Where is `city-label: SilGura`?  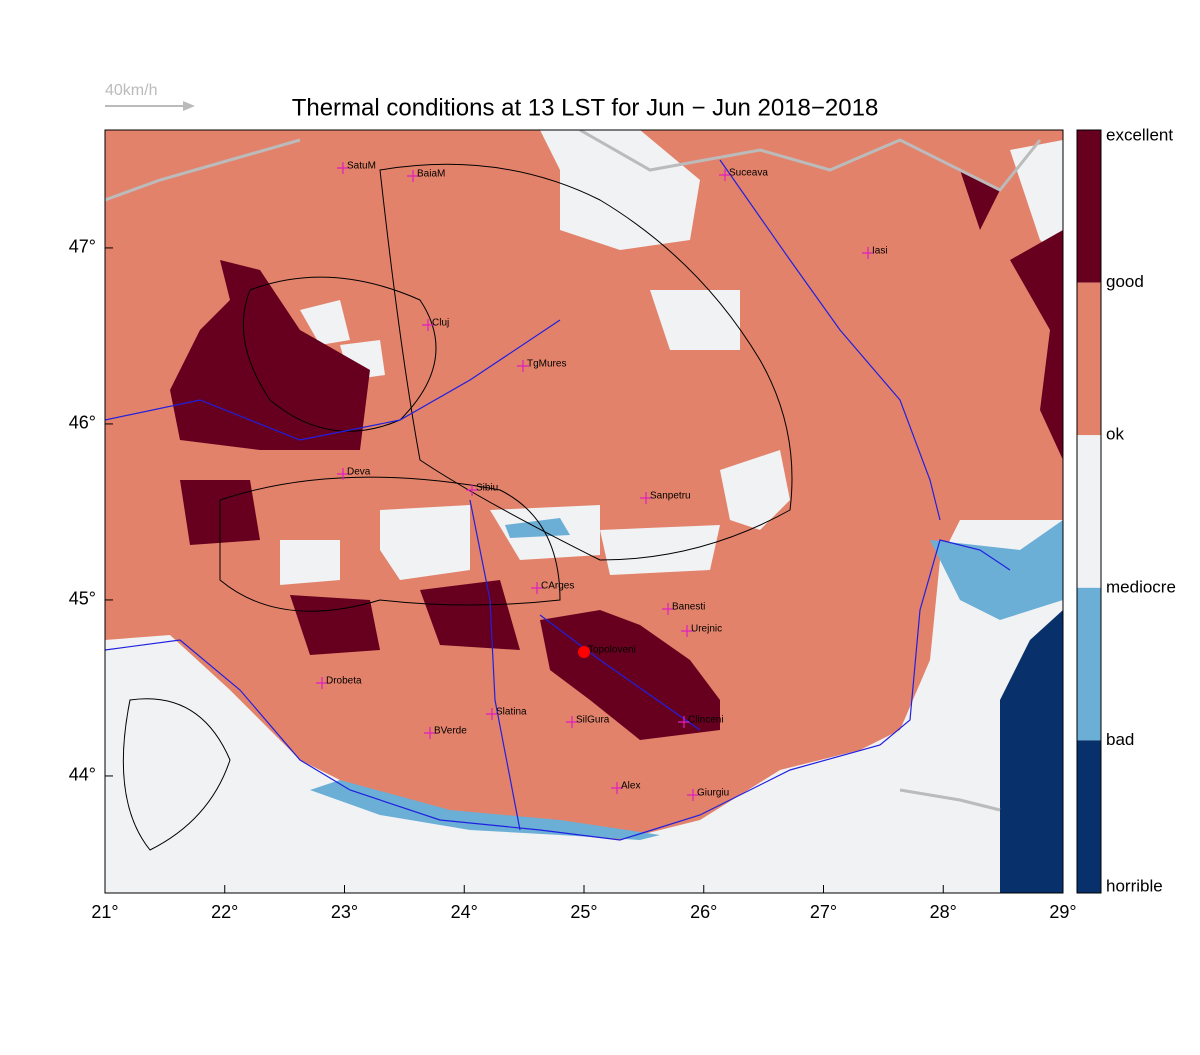
city-label: SilGura is located at coordinates (593, 720).